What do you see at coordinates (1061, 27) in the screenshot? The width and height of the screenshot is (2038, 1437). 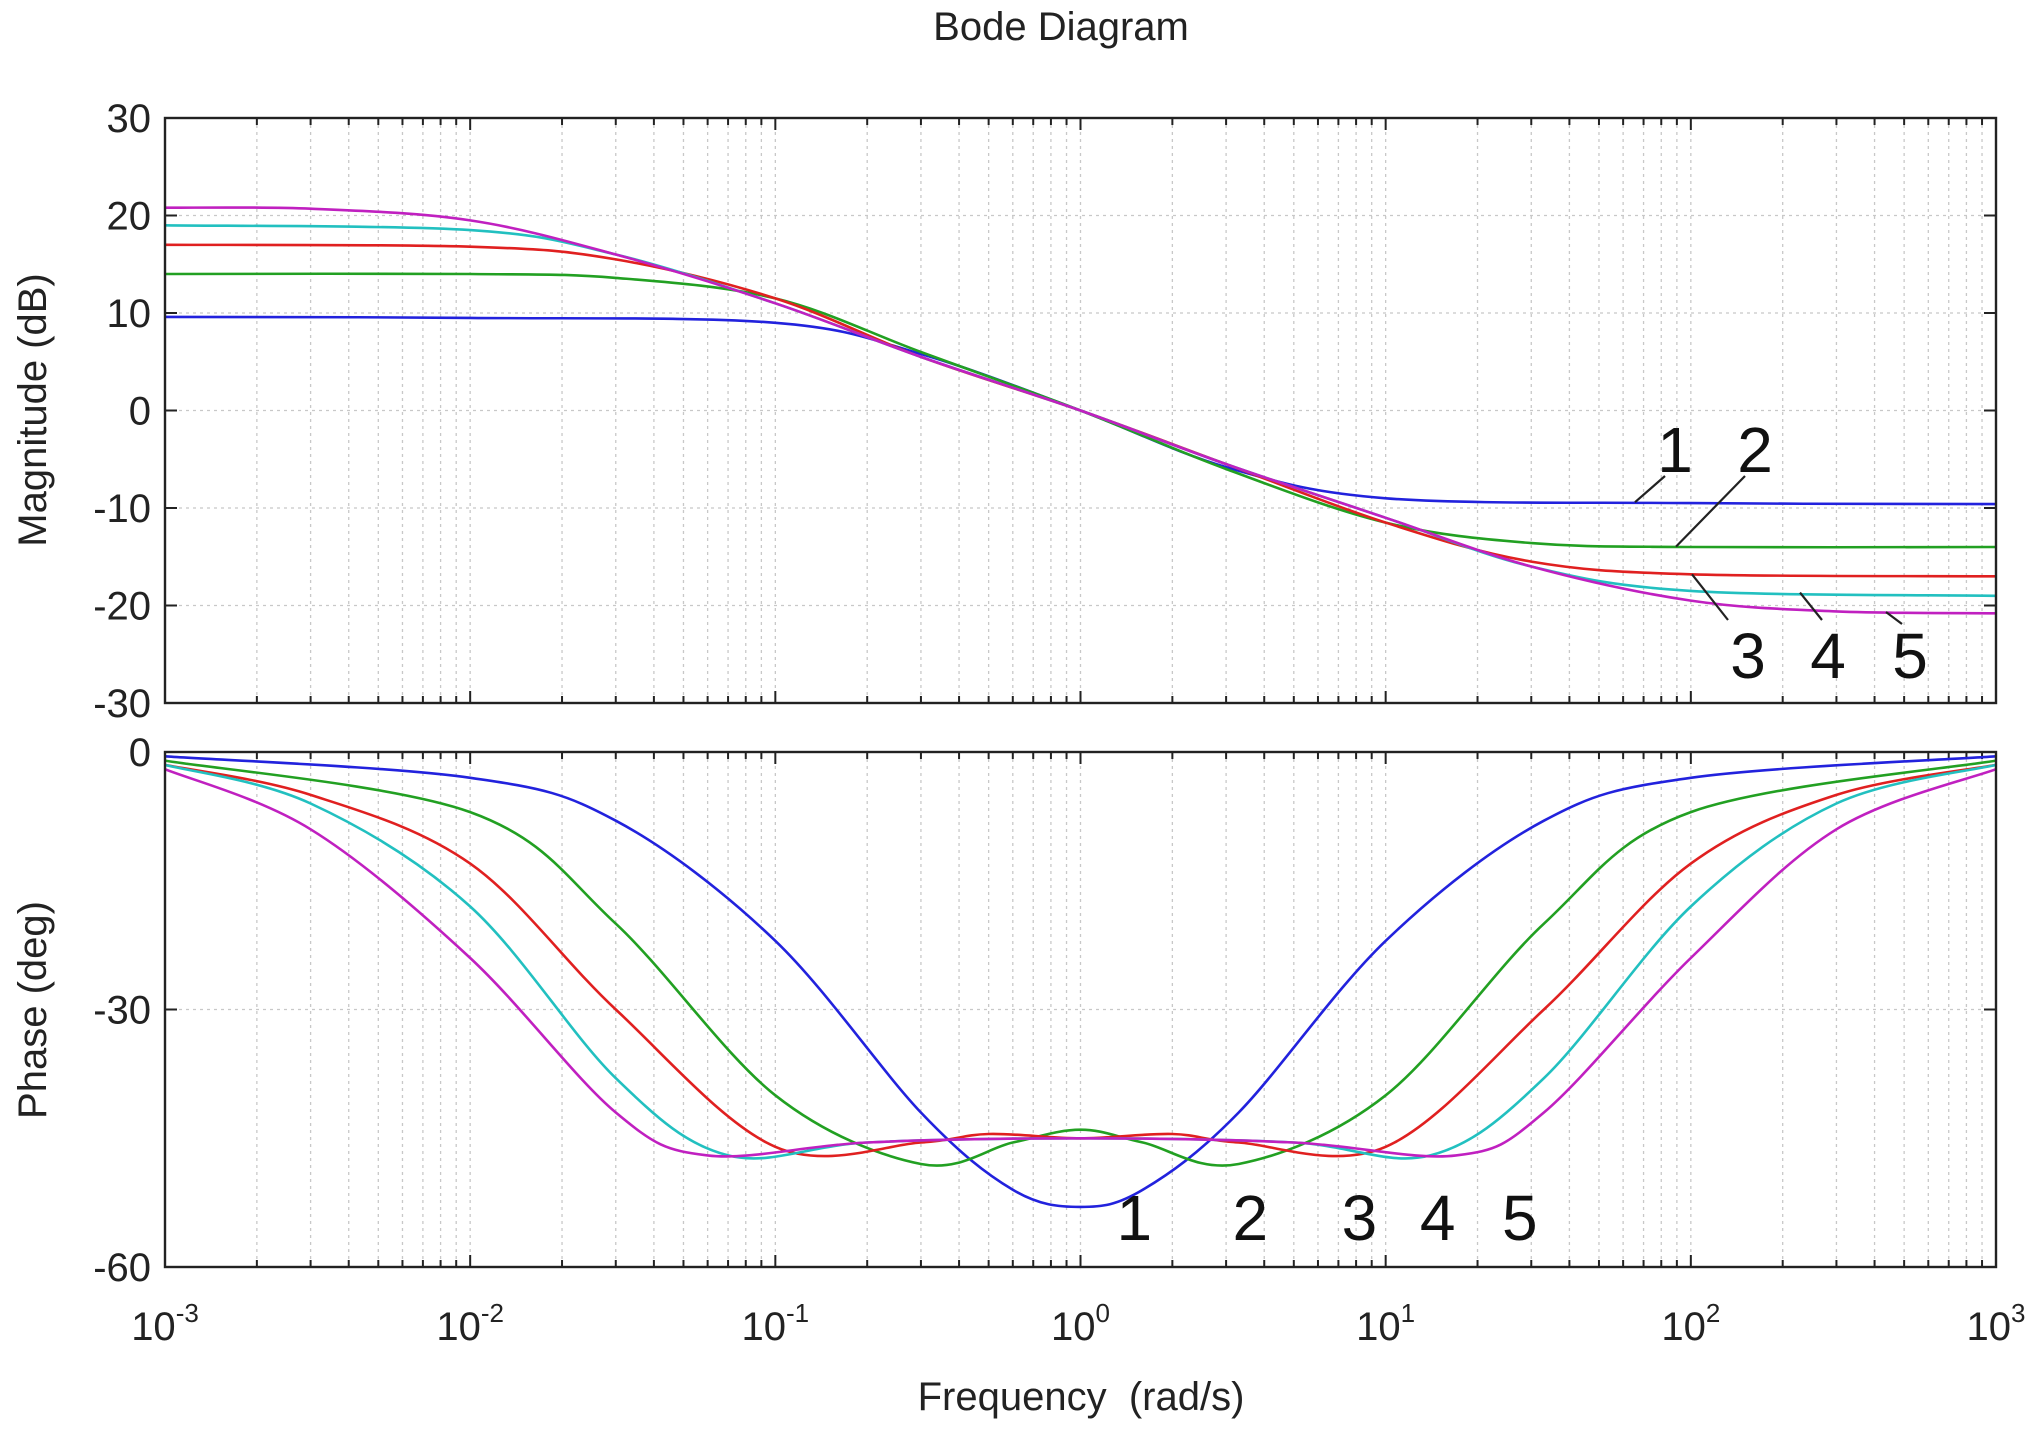 I see `chart-title: Bode Diagram` at bounding box center [1061, 27].